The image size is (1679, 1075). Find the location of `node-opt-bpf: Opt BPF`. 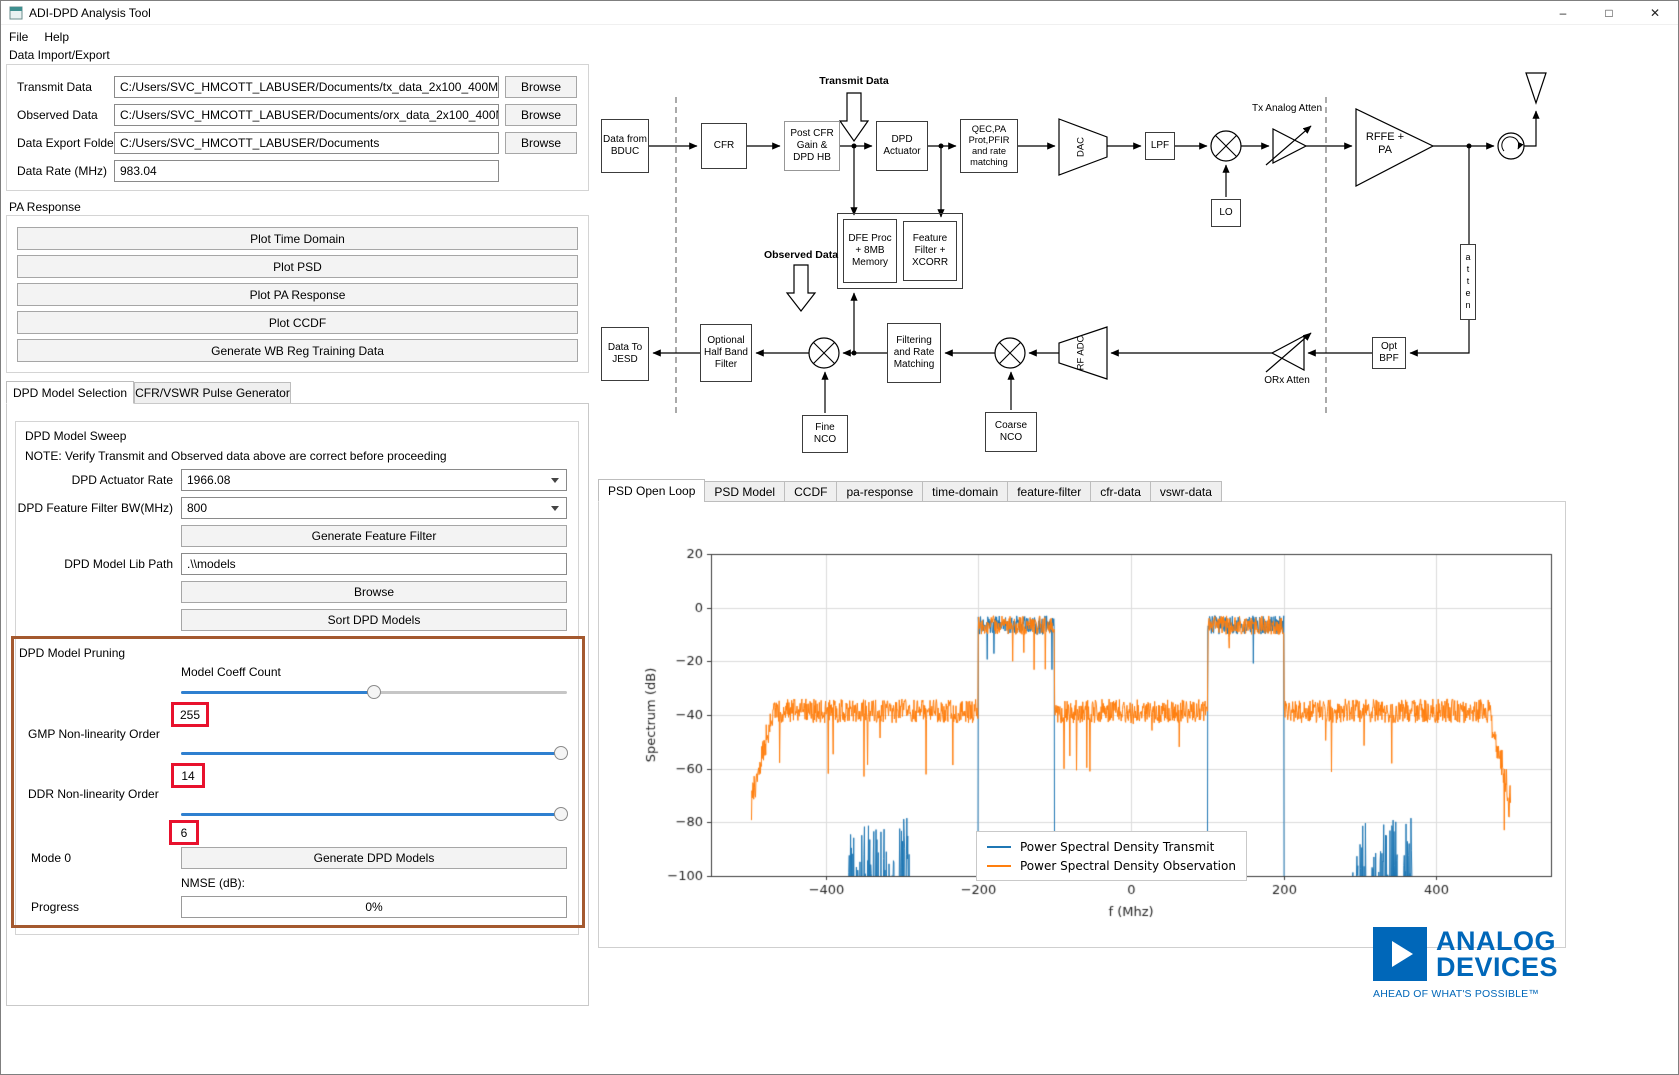

node-opt-bpf: Opt BPF is located at coordinates (1389, 353).